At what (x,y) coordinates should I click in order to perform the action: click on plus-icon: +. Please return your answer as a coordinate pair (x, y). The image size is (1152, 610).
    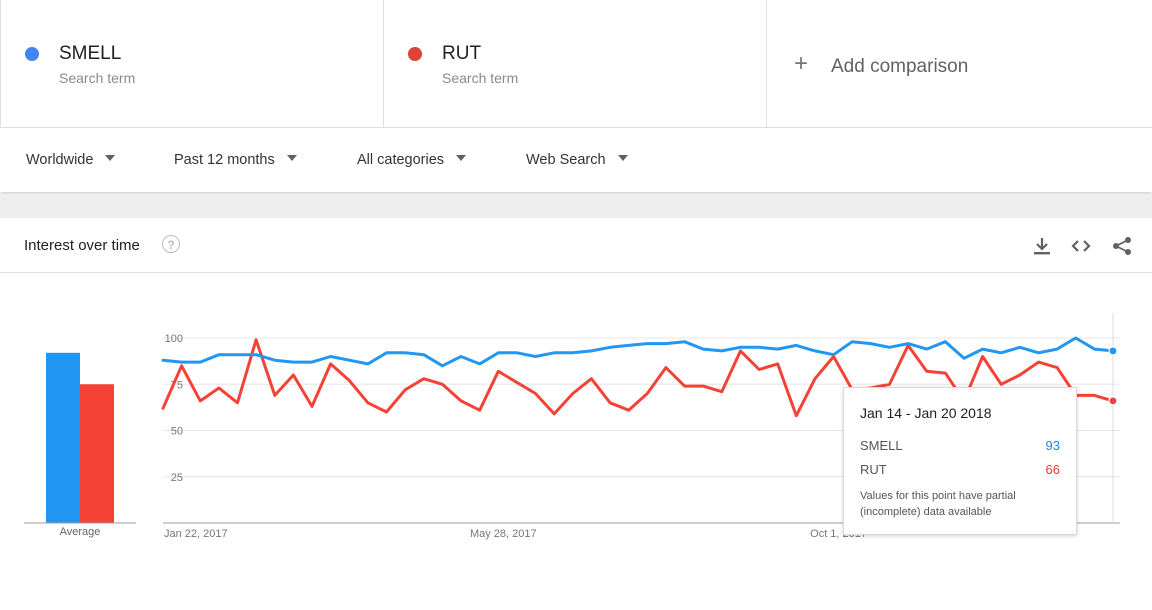
    Looking at the image, I should click on (801, 63).